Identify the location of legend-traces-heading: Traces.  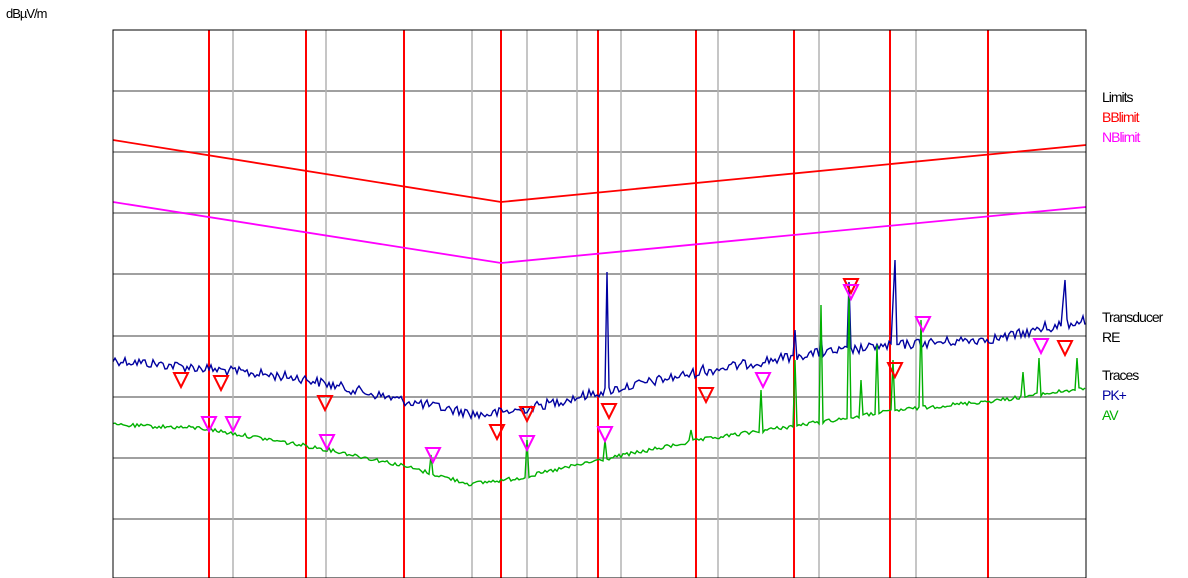
(1120, 375).